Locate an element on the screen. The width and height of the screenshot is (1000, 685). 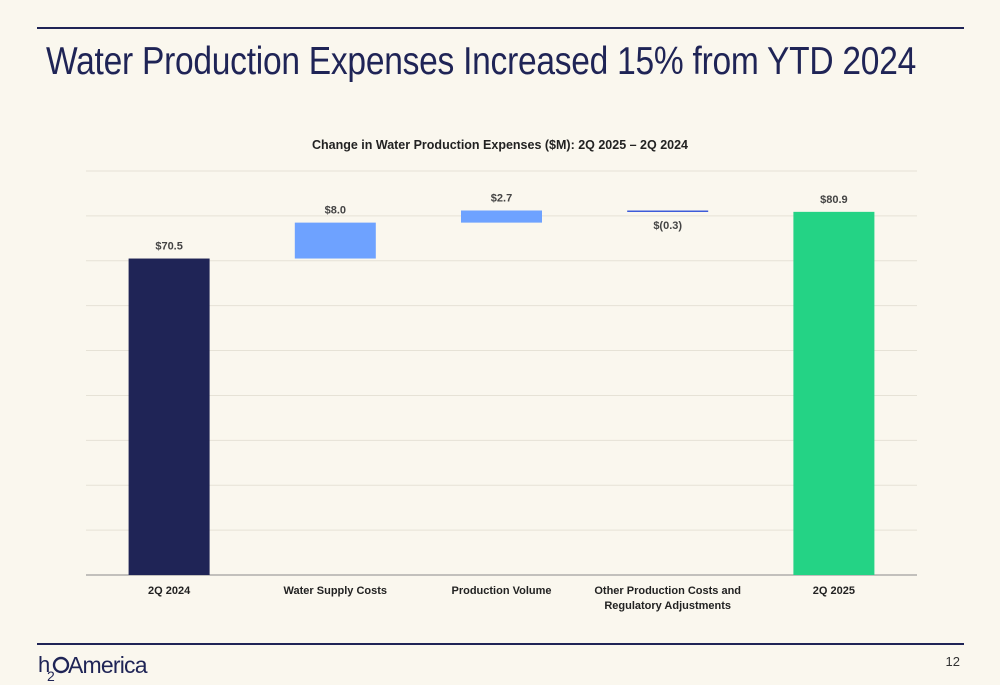
data-label-4: $80.9 is located at coordinates (834, 200).